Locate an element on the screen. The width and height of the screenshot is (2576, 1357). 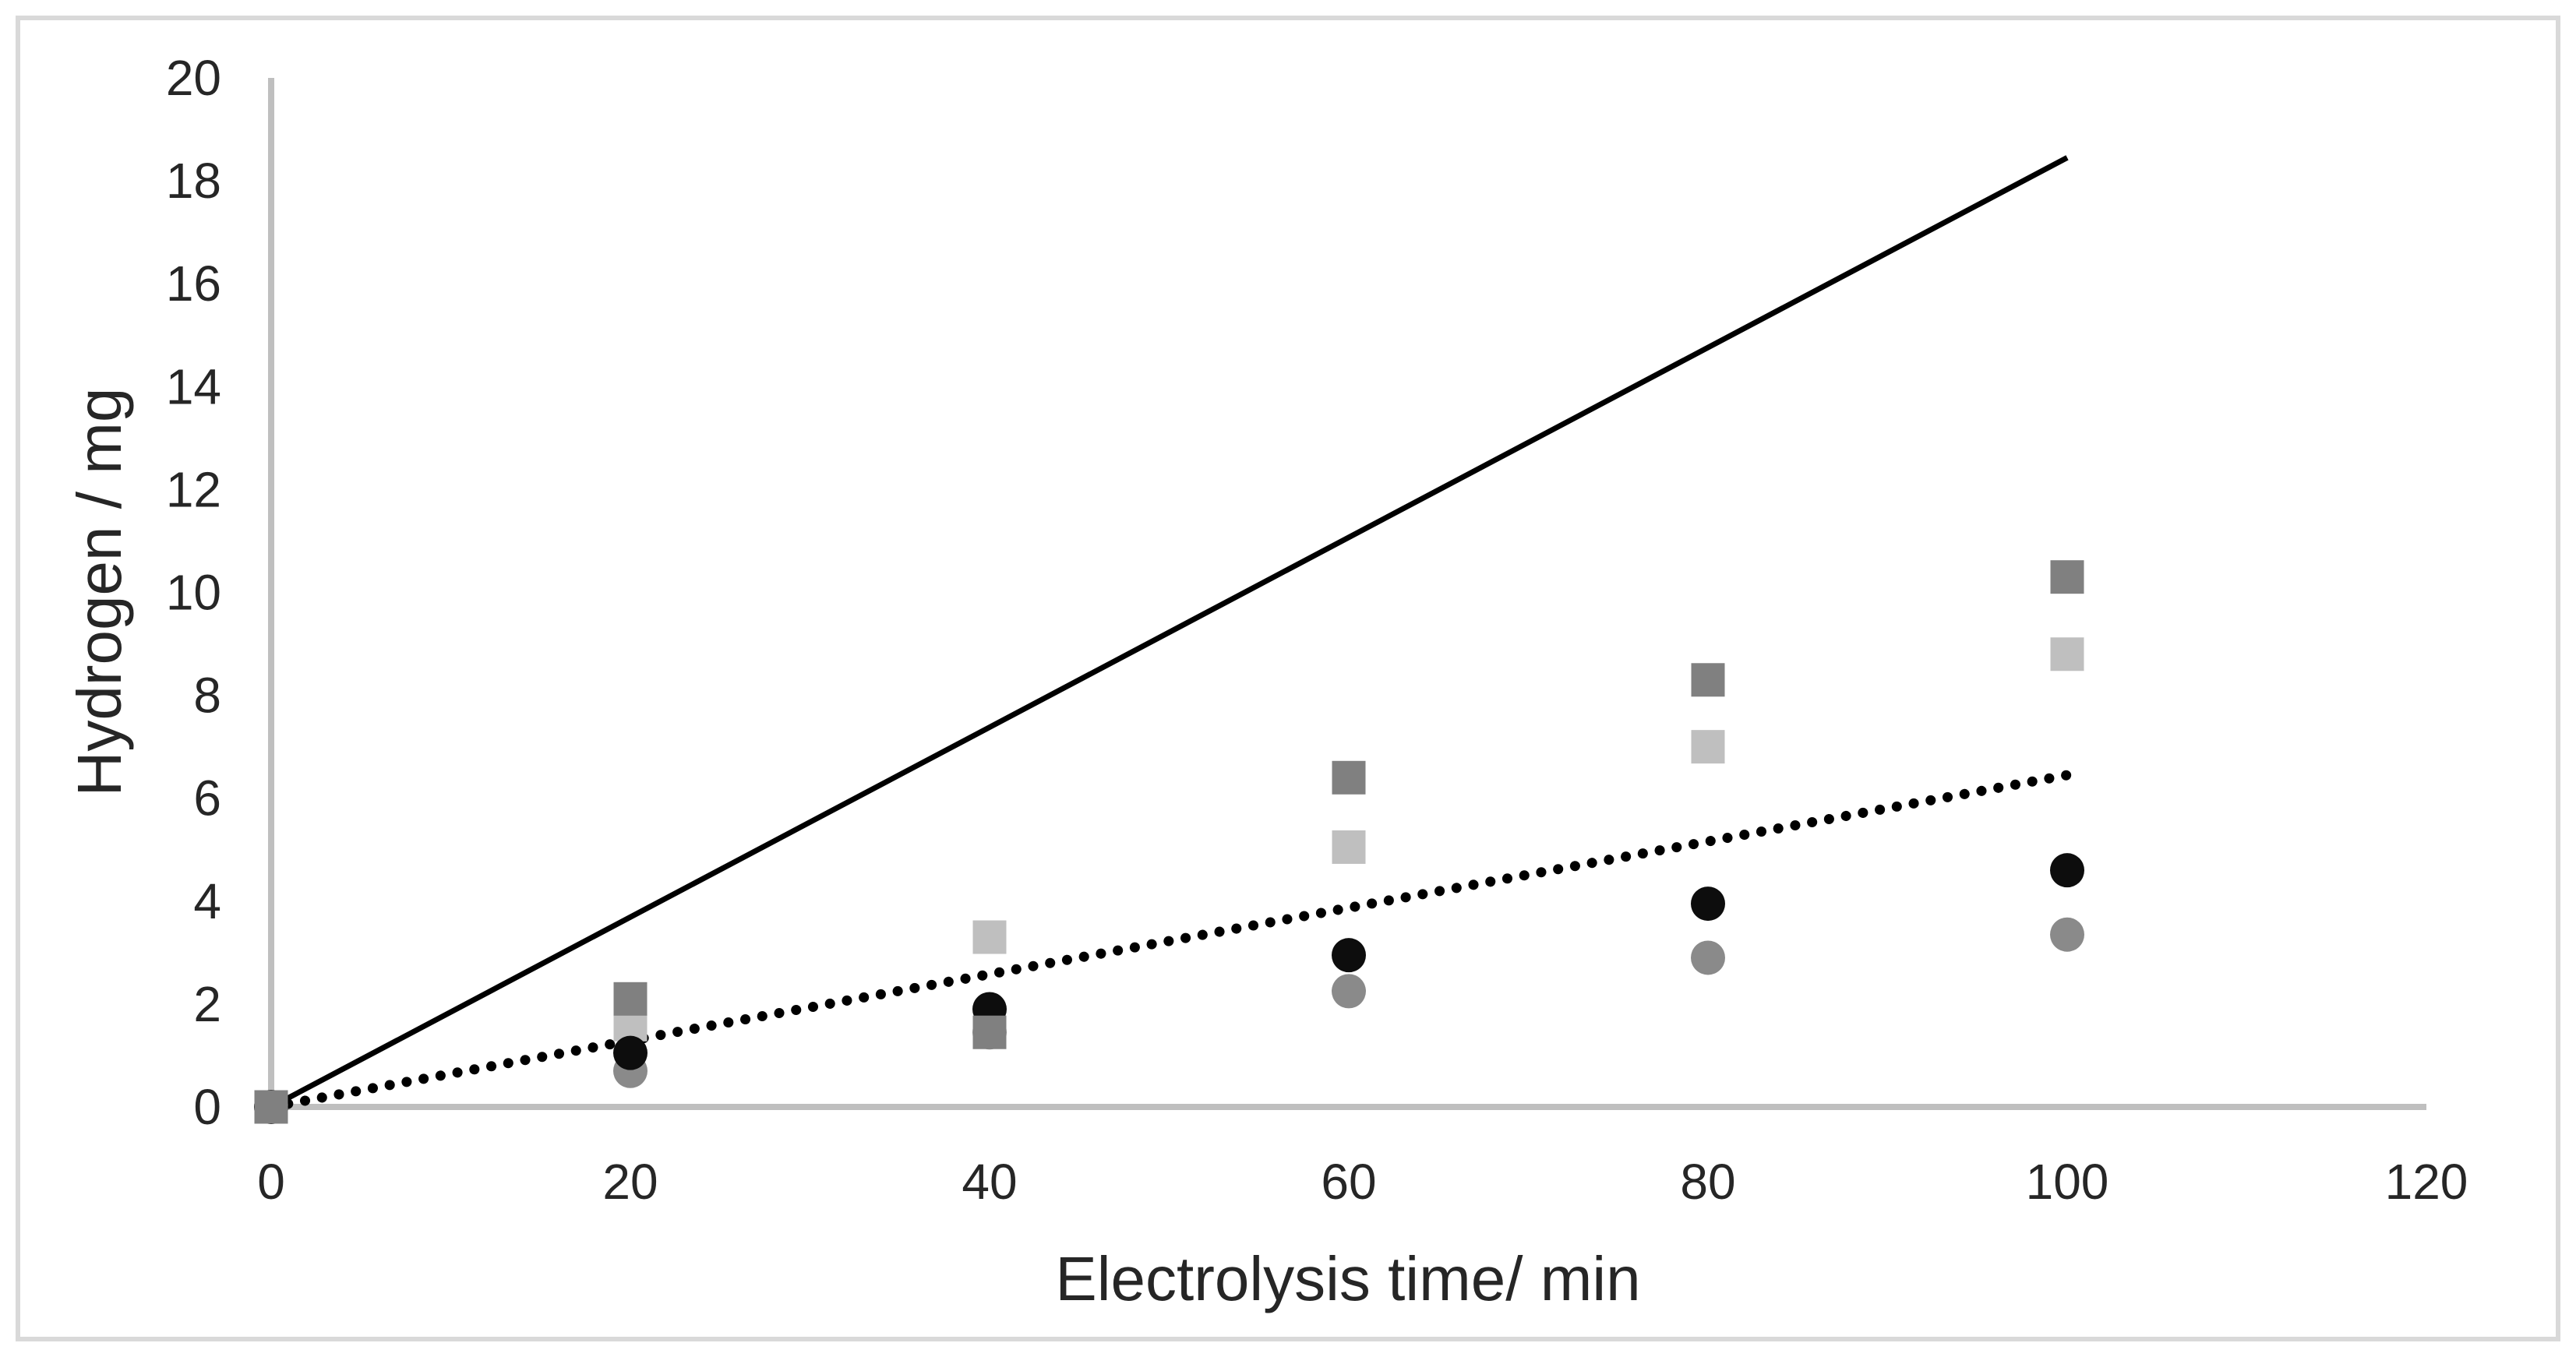
x-tick-label: 20 is located at coordinates (630, 1182).